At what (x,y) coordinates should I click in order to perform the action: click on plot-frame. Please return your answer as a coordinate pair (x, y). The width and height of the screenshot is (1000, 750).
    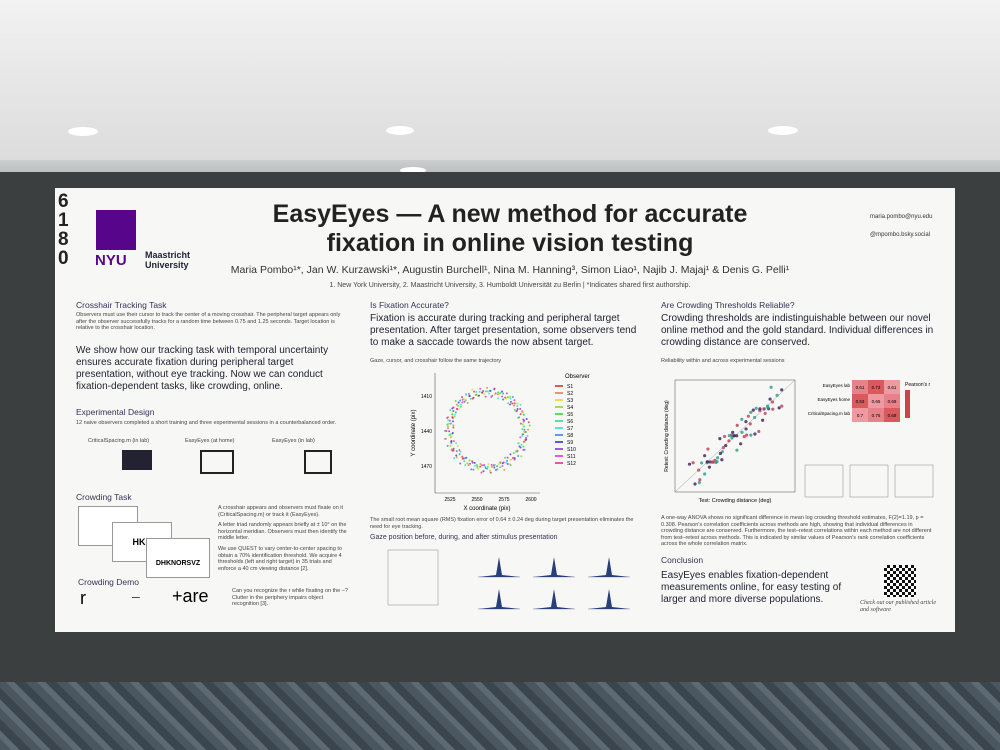
    Looking at the image, I should click on (413, 577).